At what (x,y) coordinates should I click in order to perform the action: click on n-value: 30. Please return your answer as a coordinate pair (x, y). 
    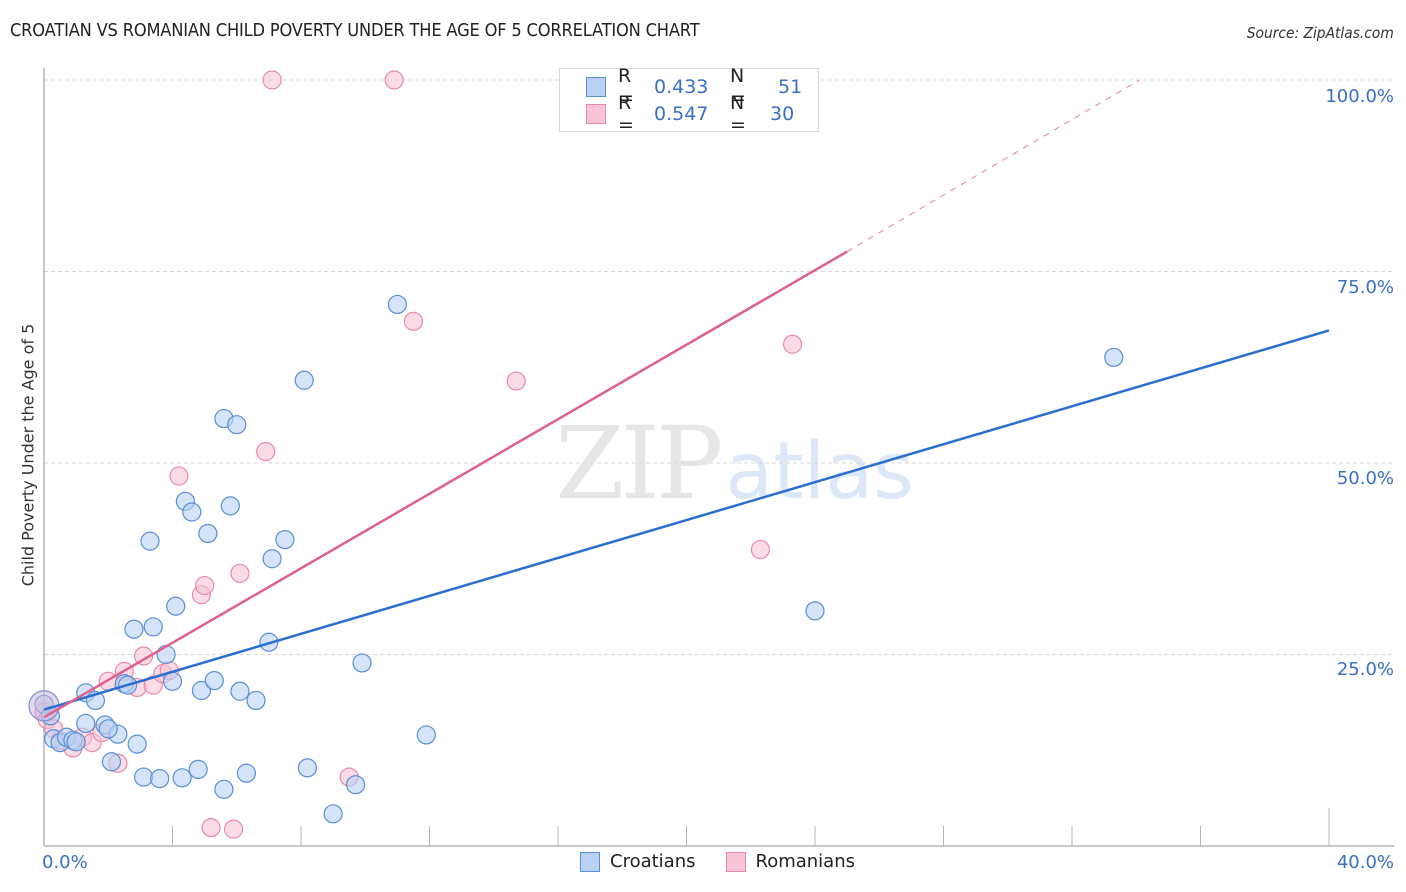
    Looking at the image, I should click on (782, 114).